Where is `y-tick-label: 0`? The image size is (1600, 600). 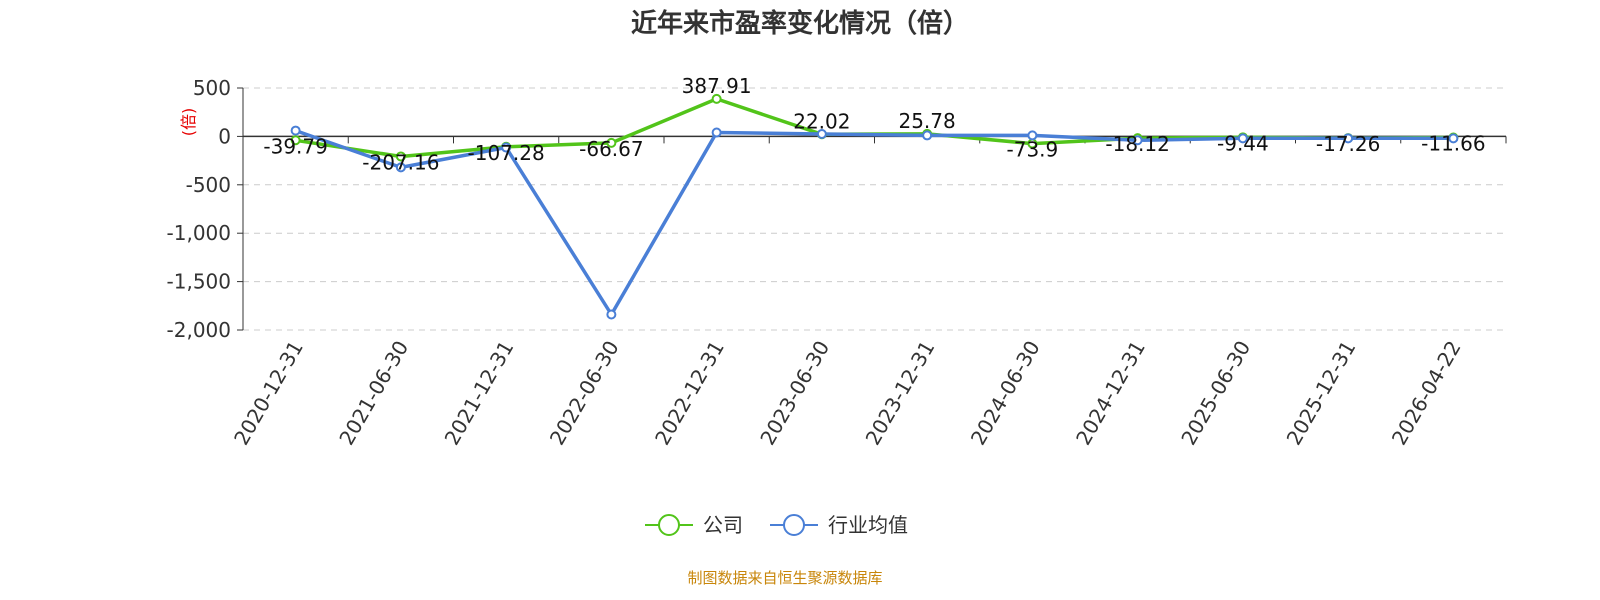
y-tick-label: 0 is located at coordinates (224, 136).